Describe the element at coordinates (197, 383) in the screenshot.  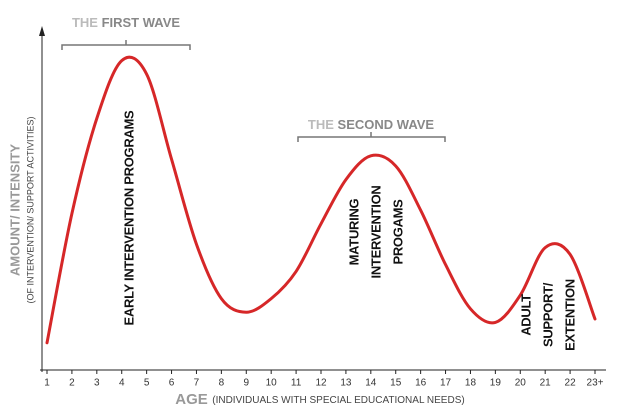
I see `x-tick-label: 7` at that location.